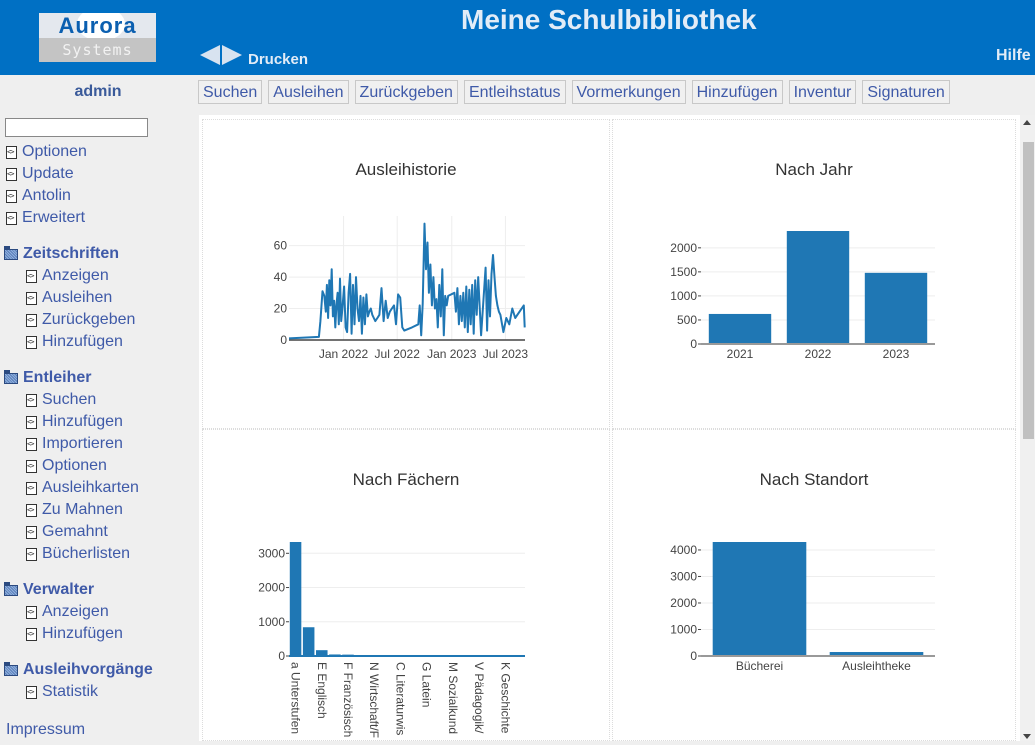 This screenshot has width=1035, height=745. Describe the element at coordinates (407, 281) in the screenshot. I see `line-series` at that location.